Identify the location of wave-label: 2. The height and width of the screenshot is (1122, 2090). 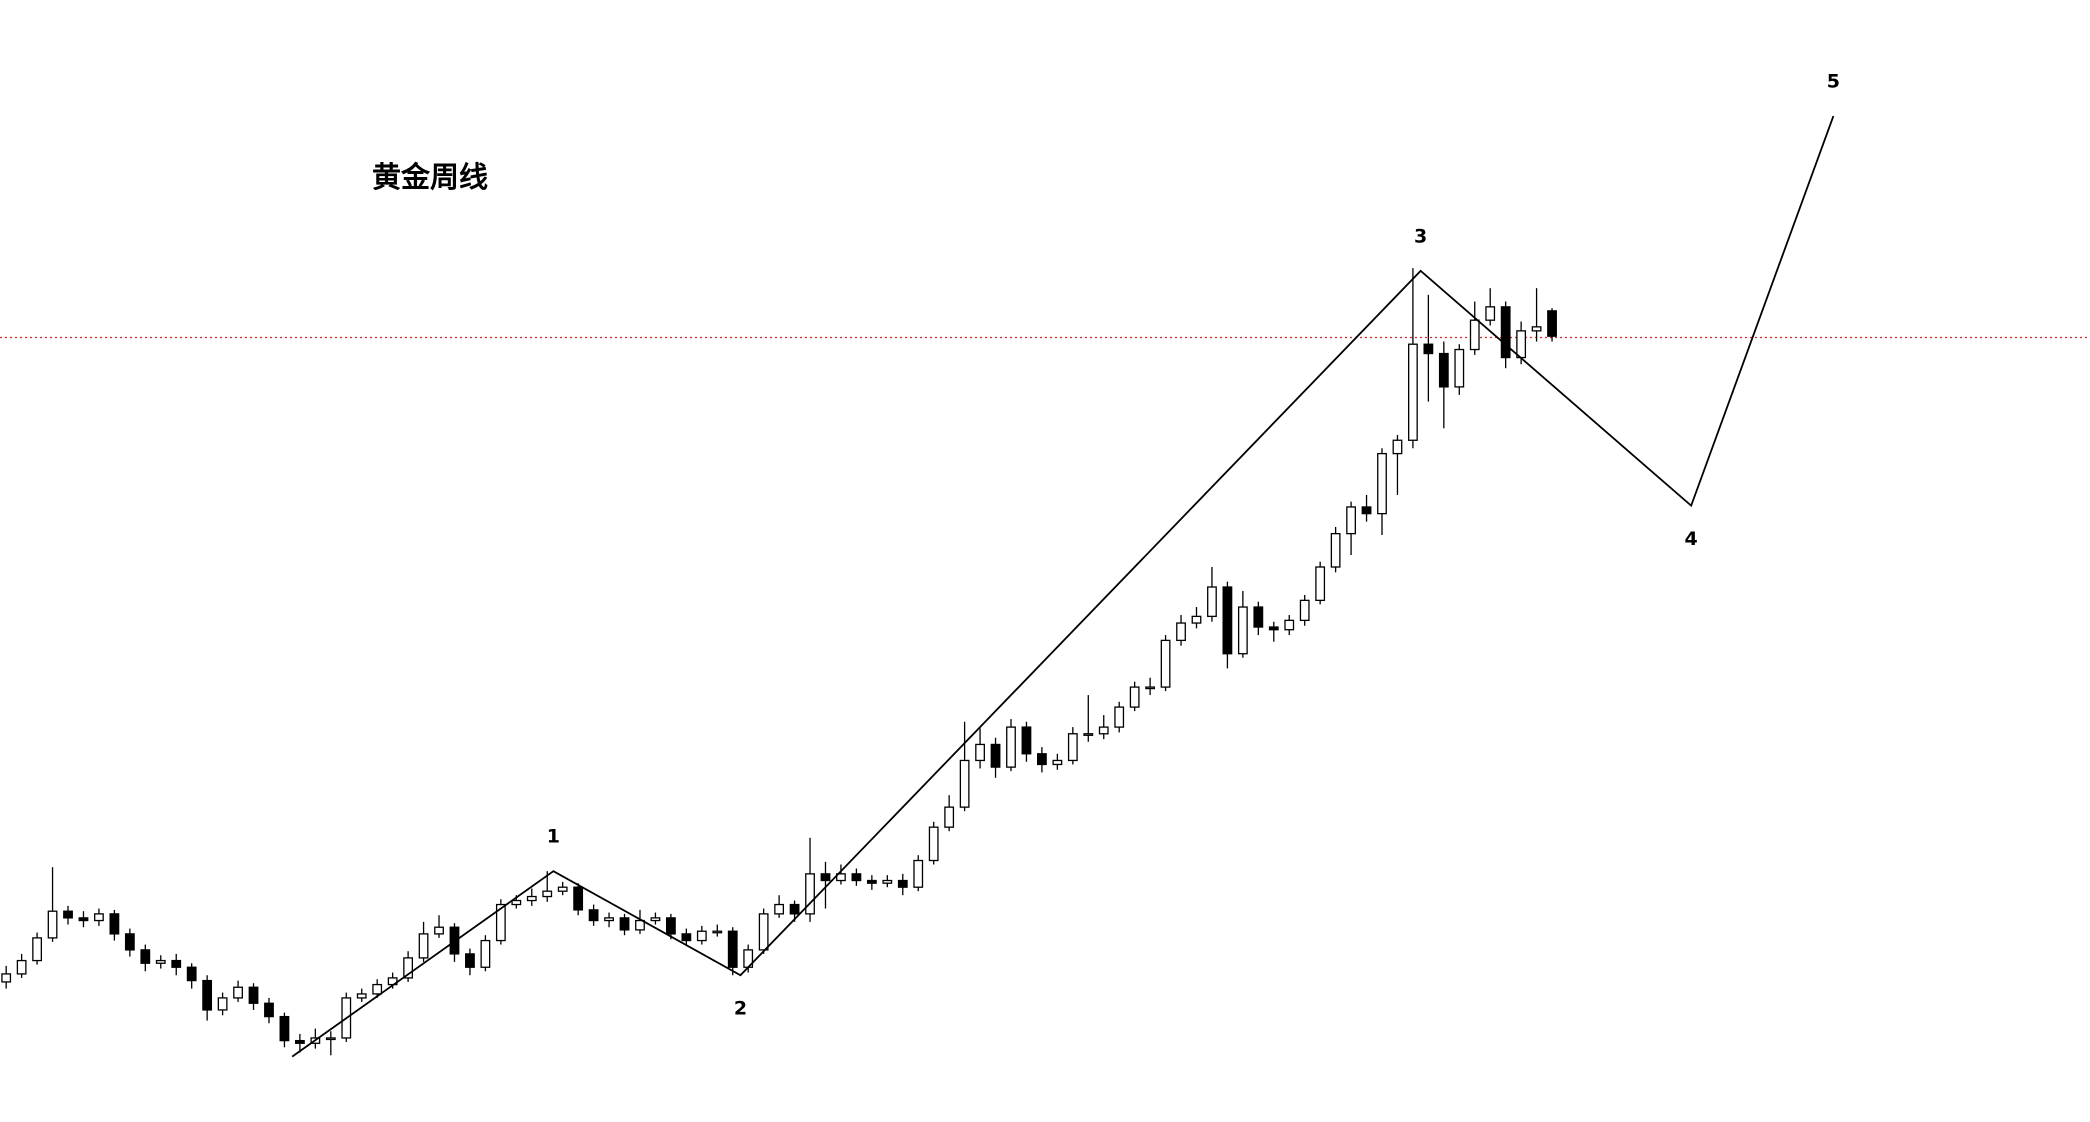
(740, 1009).